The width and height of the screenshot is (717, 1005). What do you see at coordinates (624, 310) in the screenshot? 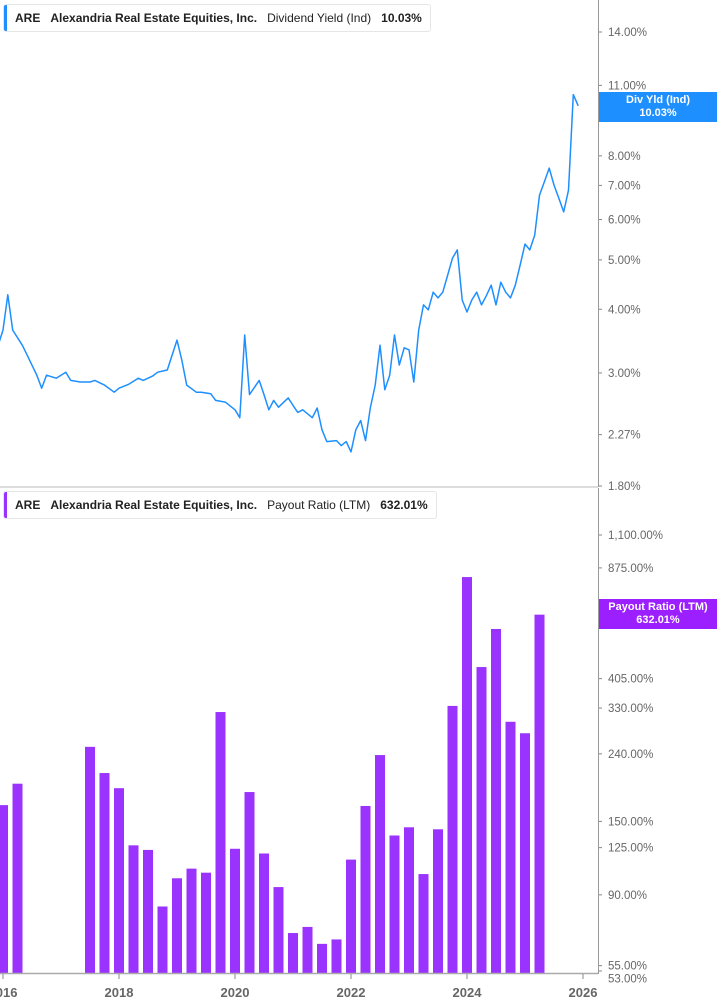
I see `yield-tick-label: 4.00%` at bounding box center [624, 310].